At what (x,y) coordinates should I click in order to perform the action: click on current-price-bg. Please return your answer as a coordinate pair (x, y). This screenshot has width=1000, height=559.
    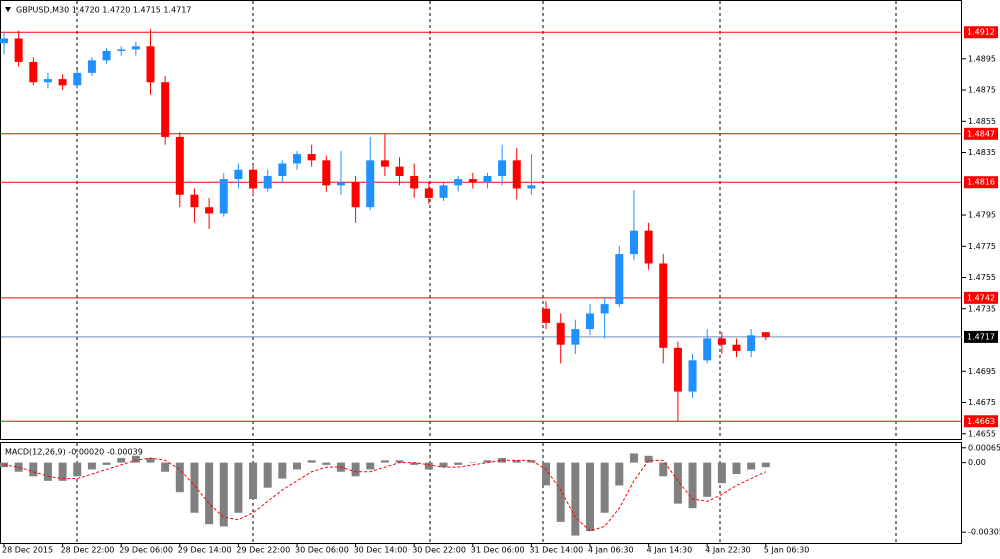
    Looking at the image, I should click on (981, 336).